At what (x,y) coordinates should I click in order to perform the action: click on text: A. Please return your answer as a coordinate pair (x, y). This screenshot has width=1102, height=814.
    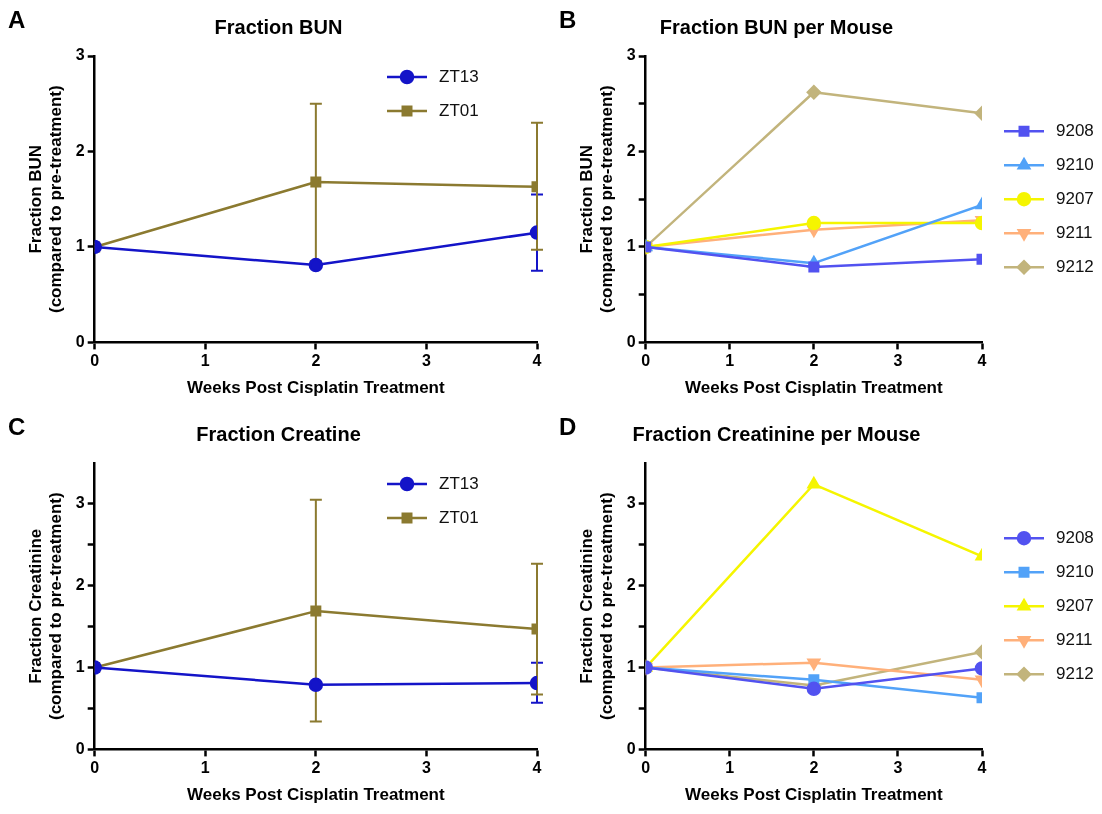
    Looking at the image, I should click on (17, 20).